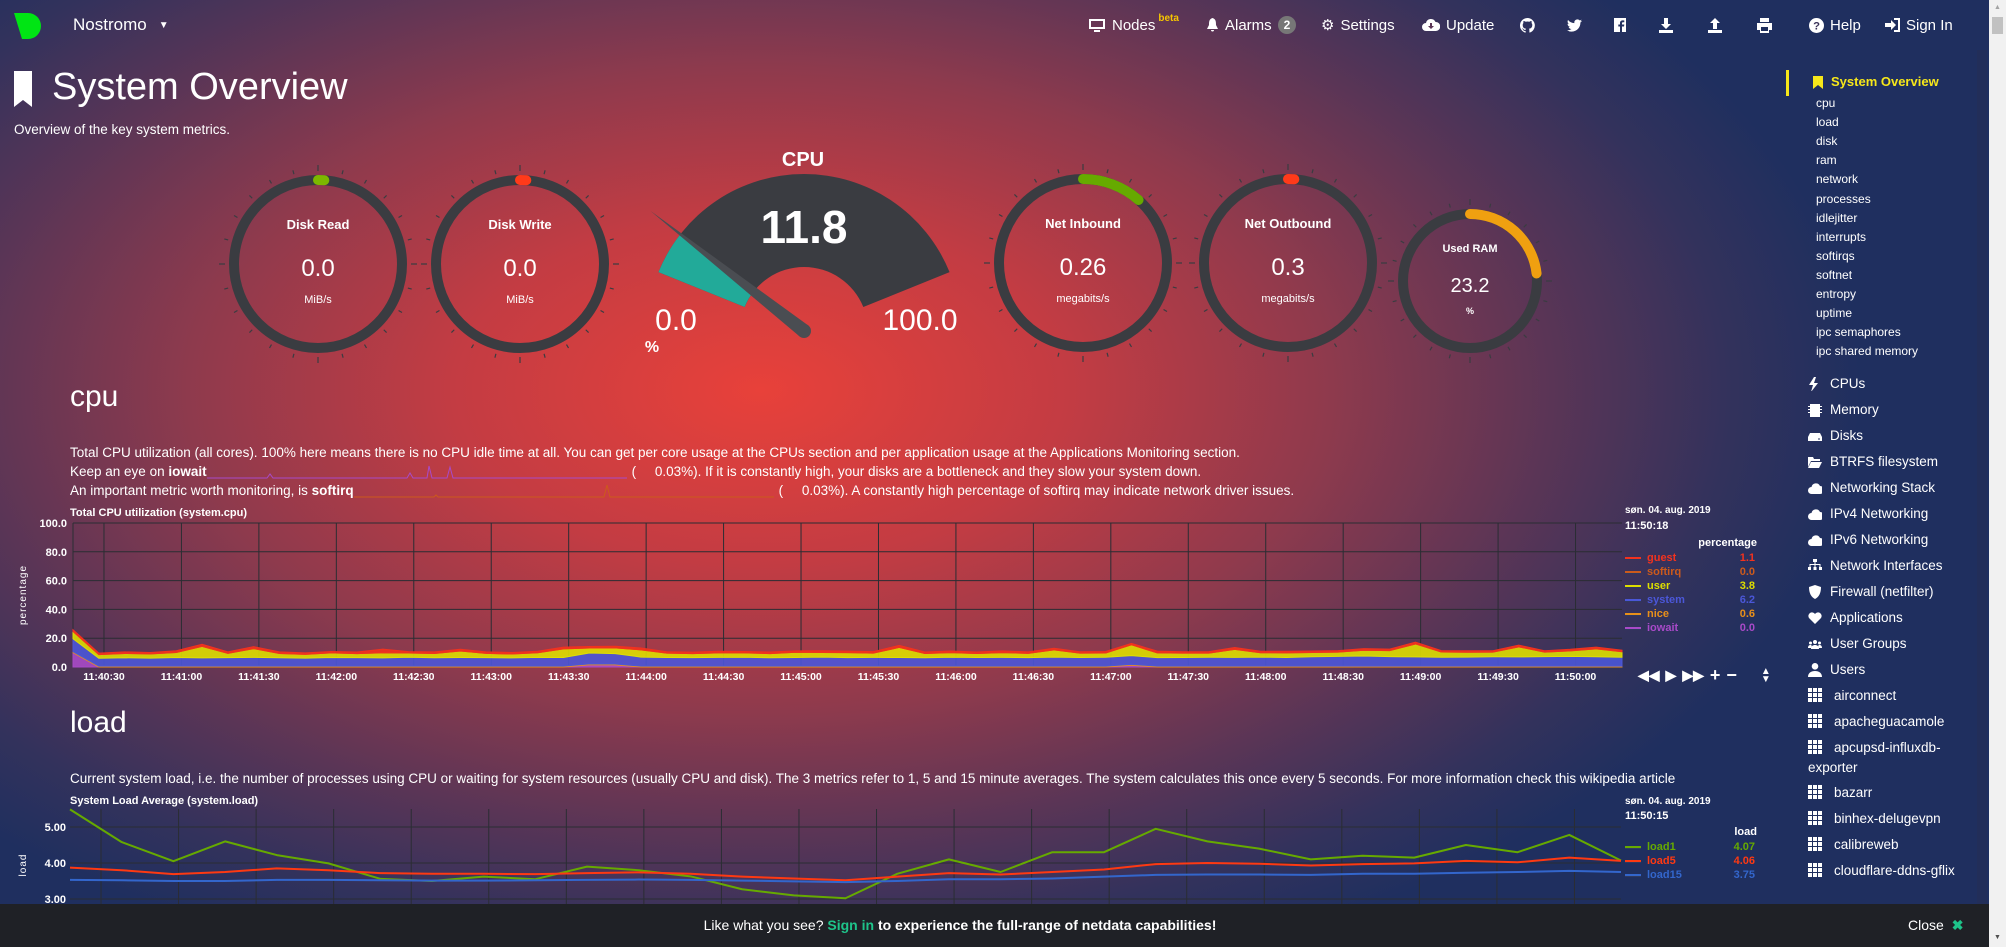 The width and height of the screenshot is (2006, 947). Describe the element at coordinates (1997, 25) in the screenshot. I see `scrollbar-thumb` at that location.